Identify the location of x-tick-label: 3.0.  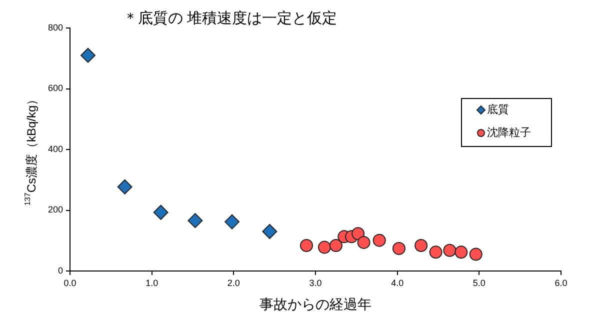
(315, 283).